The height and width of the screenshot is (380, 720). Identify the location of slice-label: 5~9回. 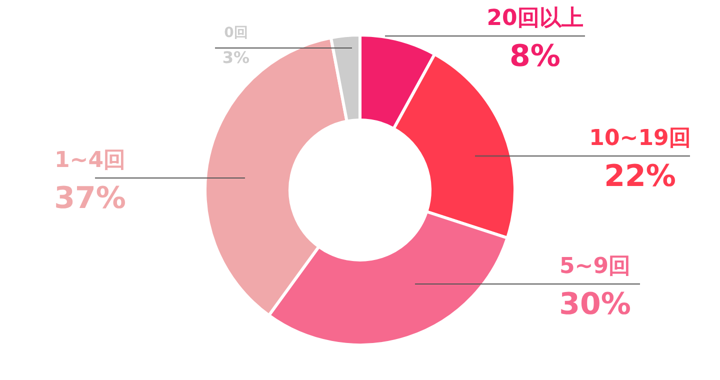
(595, 266).